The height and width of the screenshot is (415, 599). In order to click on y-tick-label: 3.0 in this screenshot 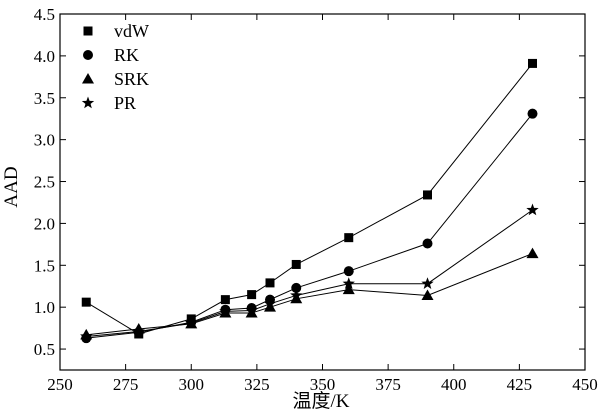, I will do `click(44, 140)`.